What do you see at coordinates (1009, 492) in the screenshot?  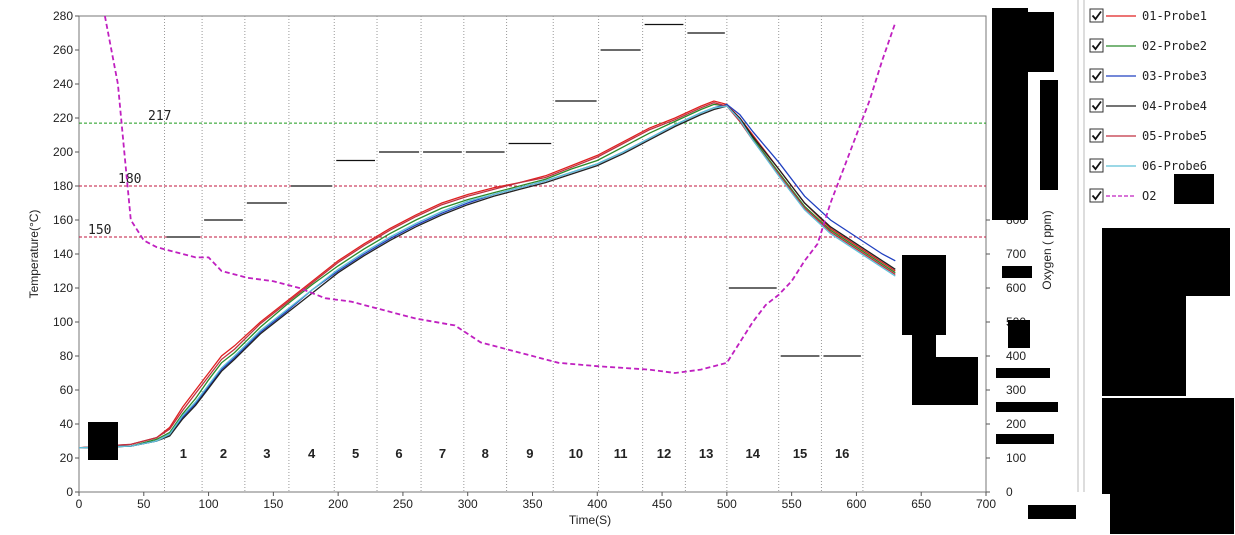 I see `y2-tick-label: 0` at bounding box center [1009, 492].